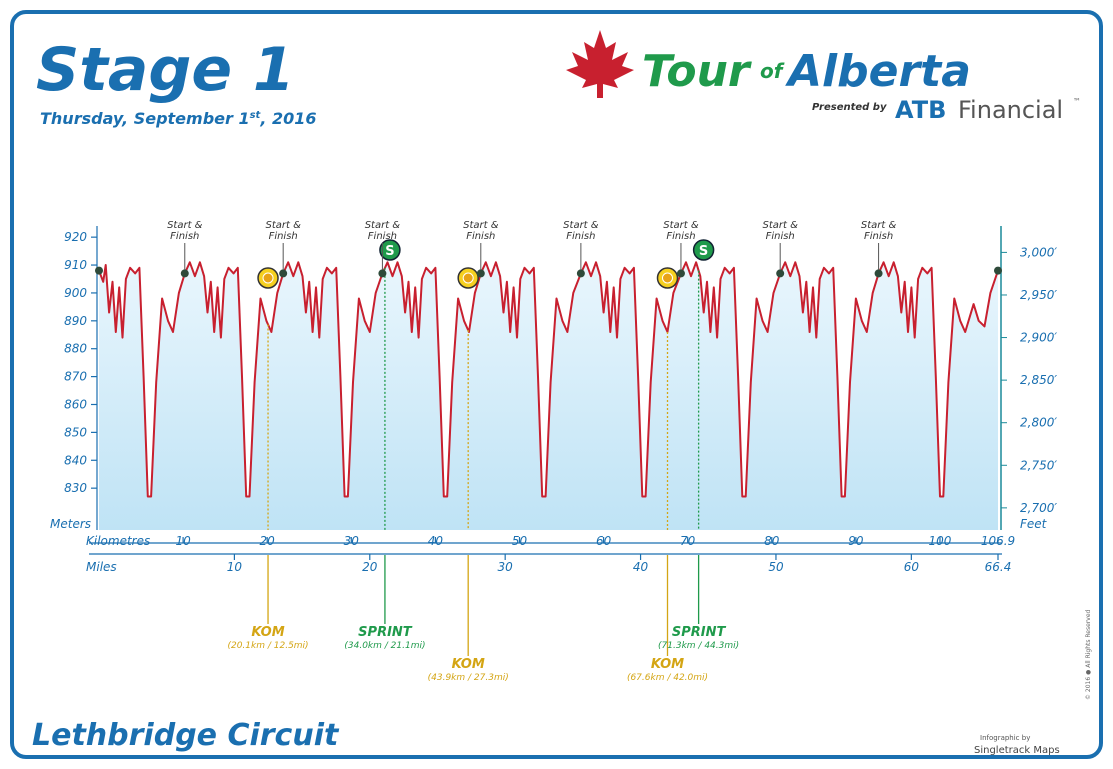 The image size is (1113, 769). Describe the element at coordinates (776, 567) in the screenshot. I see `x2-tick-label: 50` at that location.